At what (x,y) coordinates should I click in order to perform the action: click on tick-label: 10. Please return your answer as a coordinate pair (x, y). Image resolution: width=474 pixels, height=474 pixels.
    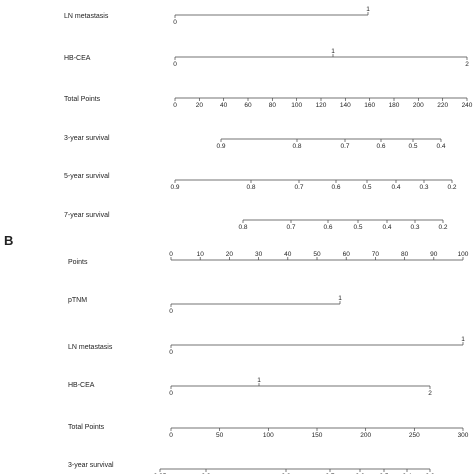
    Looking at the image, I should click on (201, 254).